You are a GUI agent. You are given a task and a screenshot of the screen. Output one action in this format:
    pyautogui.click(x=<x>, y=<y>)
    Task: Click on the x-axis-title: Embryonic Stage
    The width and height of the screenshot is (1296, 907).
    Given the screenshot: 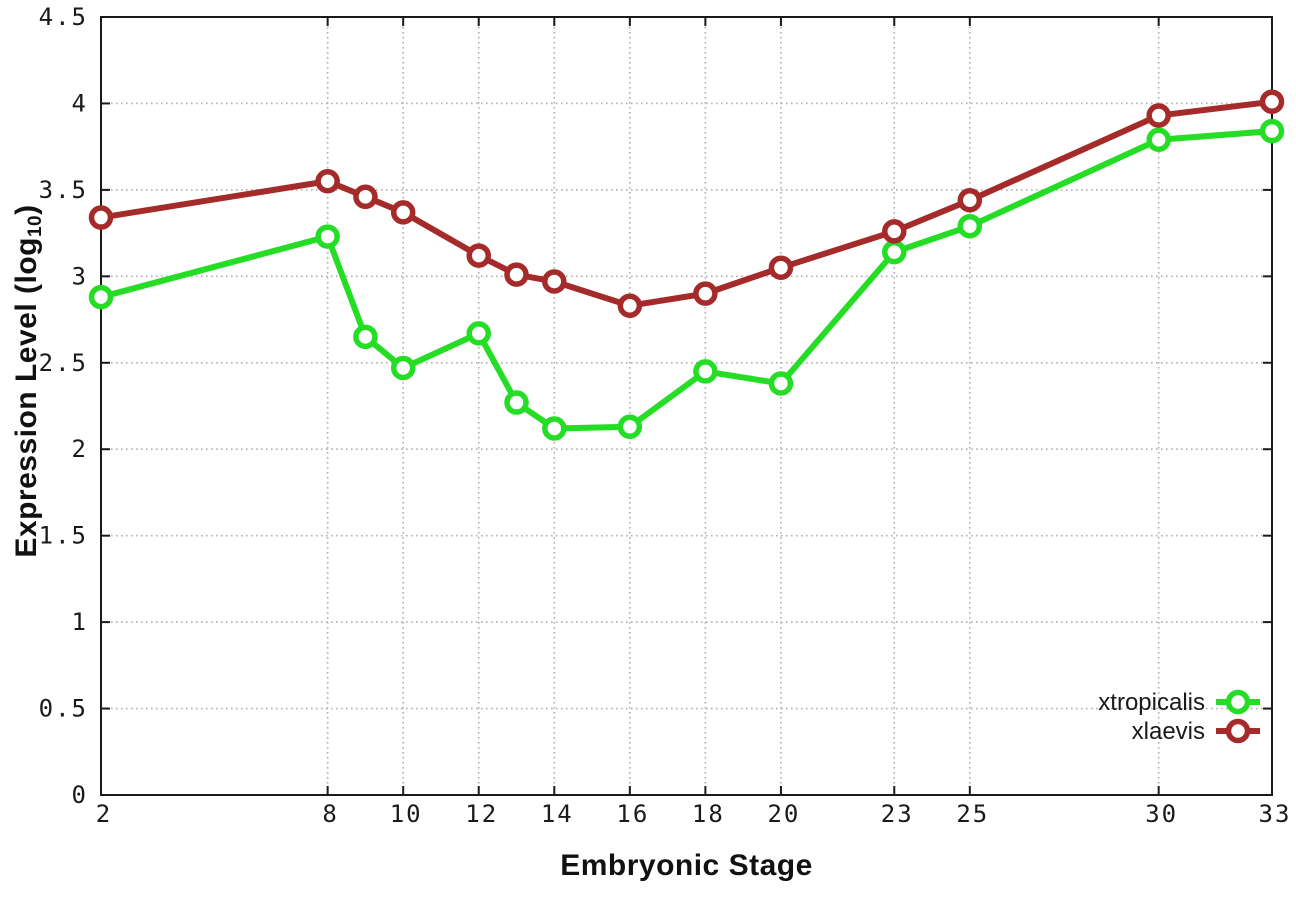 What is the action you would take?
    pyautogui.click(x=686, y=865)
    